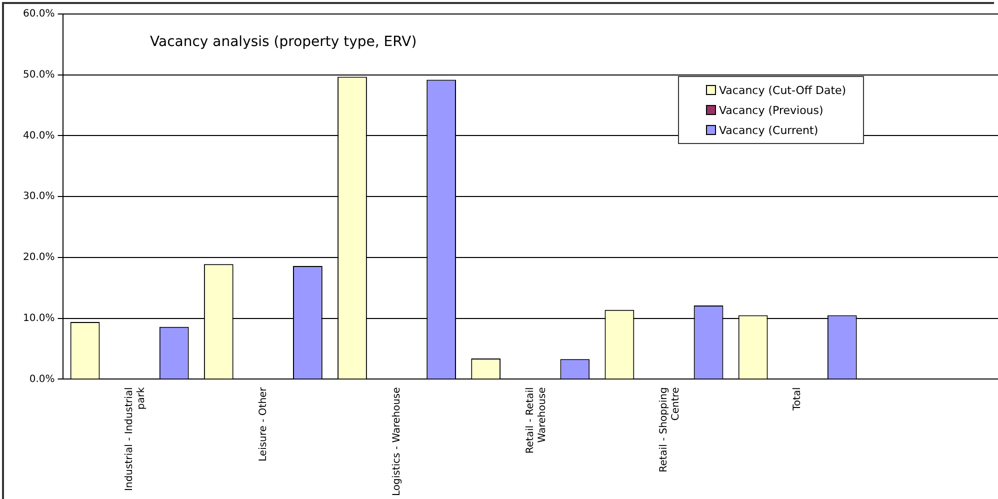 The width and height of the screenshot is (998, 499). I want to click on x-tick-label: Industrial - Industrial park, so click(136, 439).